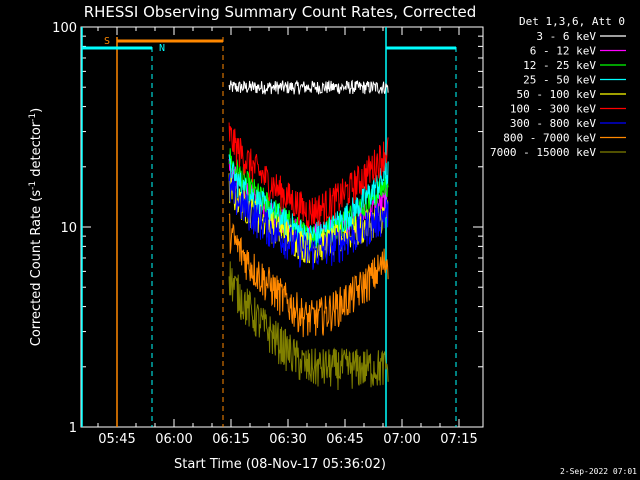 The width and height of the screenshot is (640, 480). I want to click on legend-label-3: 25 - 50 keV, so click(559, 80).